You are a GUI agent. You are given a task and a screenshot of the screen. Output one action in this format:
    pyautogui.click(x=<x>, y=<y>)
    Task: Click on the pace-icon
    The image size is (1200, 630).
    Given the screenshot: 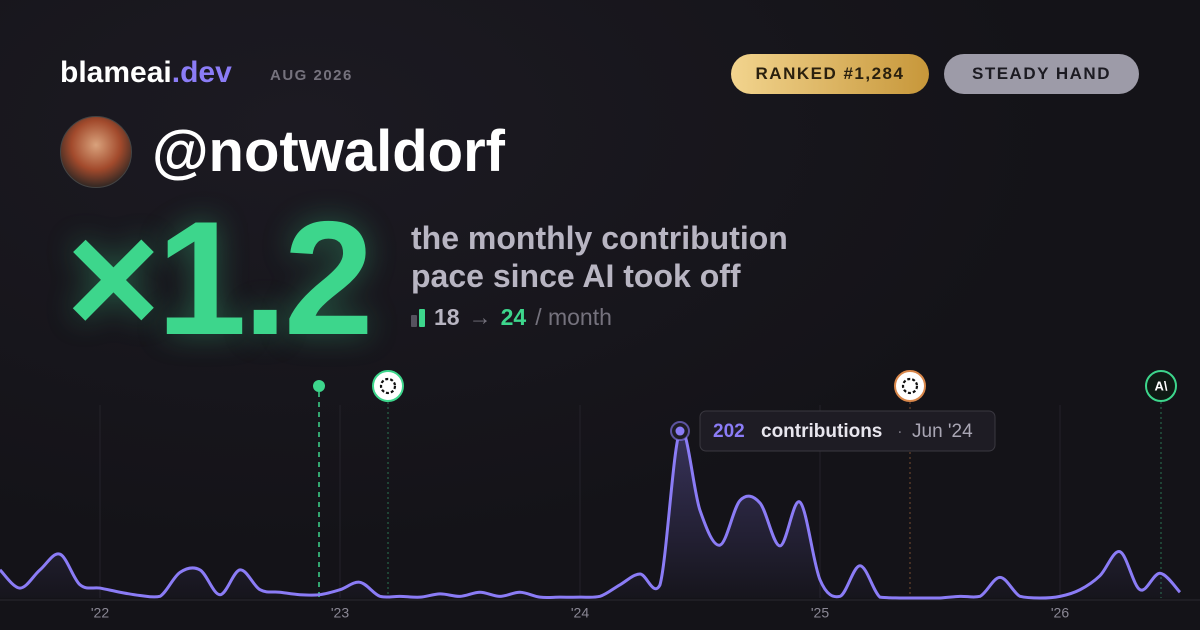 What is the action you would take?
    pyautogui.click(x=418, y=317)
    